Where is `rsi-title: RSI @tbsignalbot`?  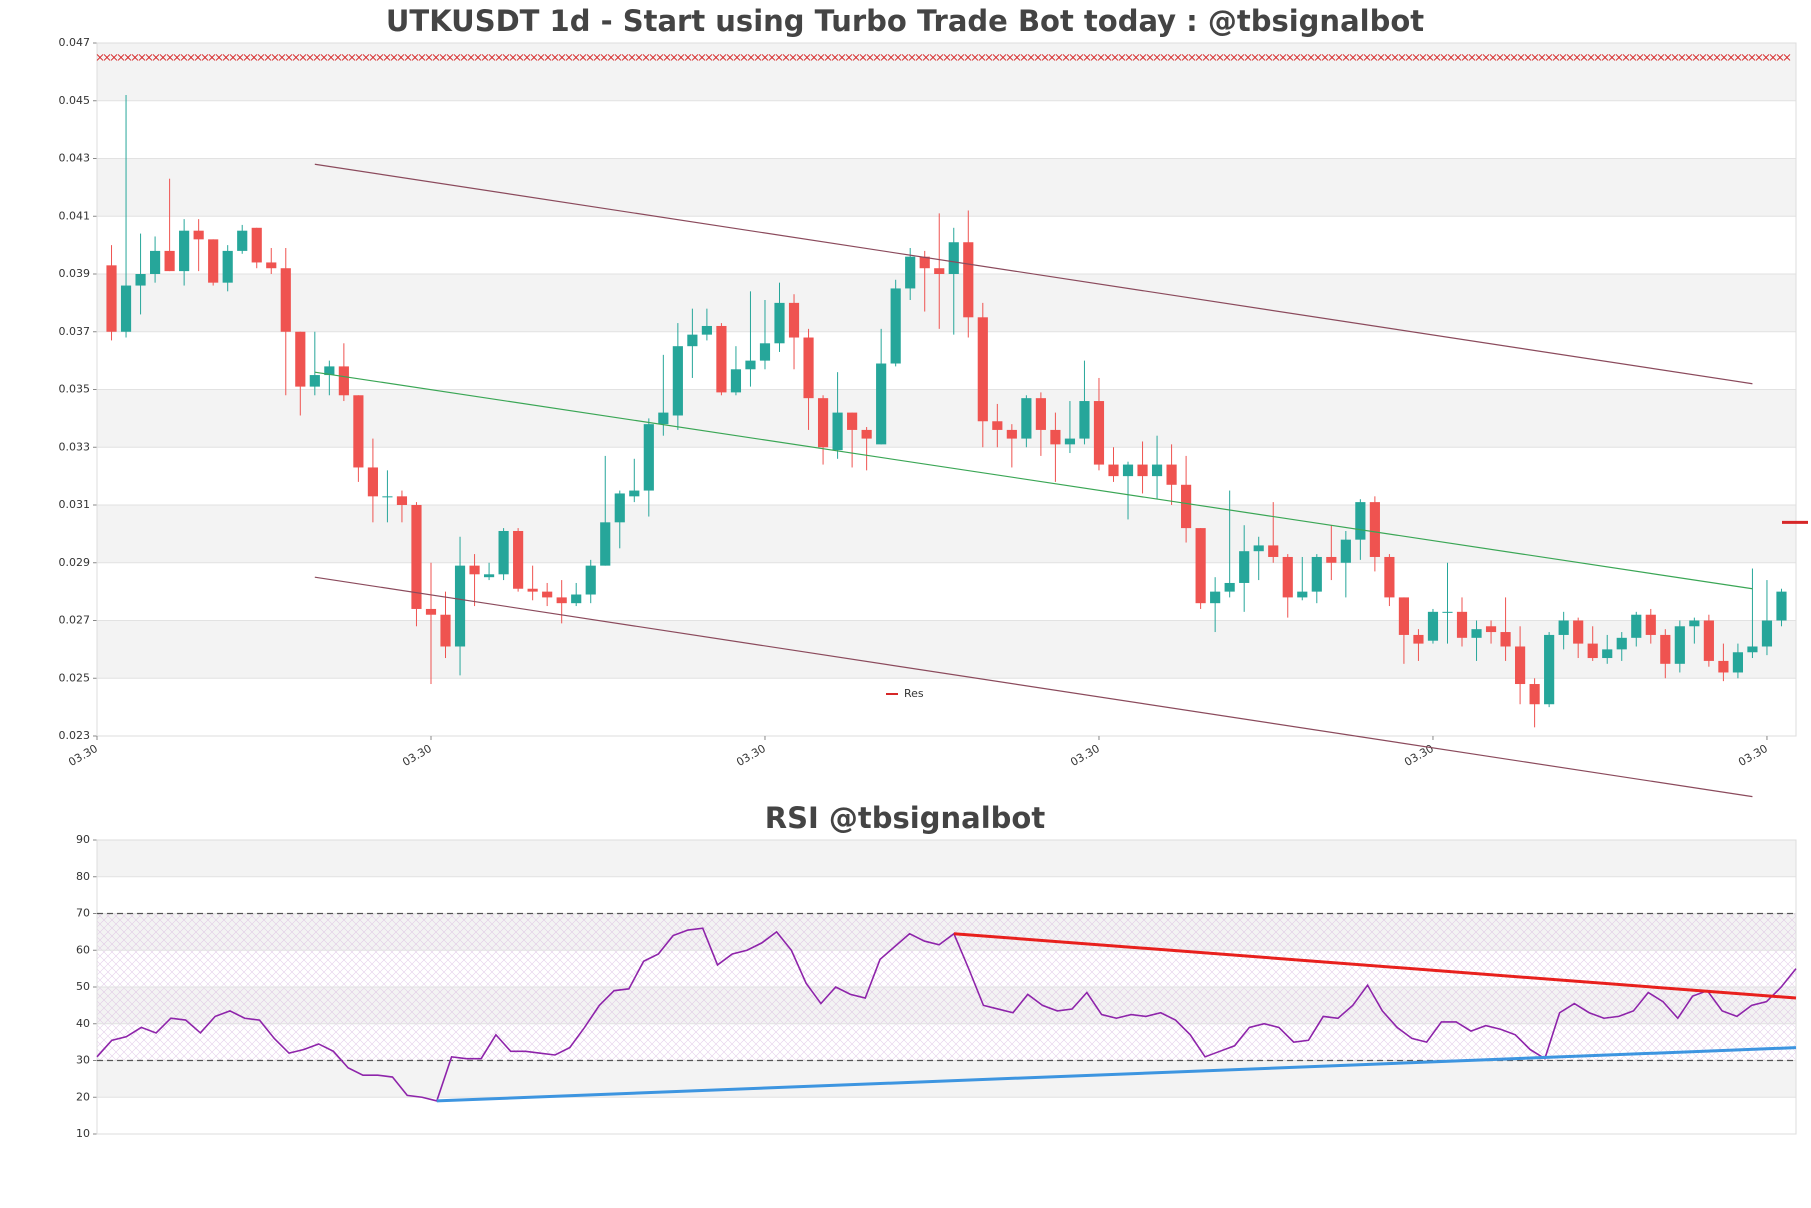 rsi-title: RSI @tbsignalbot is located at coordinates (905, 818).